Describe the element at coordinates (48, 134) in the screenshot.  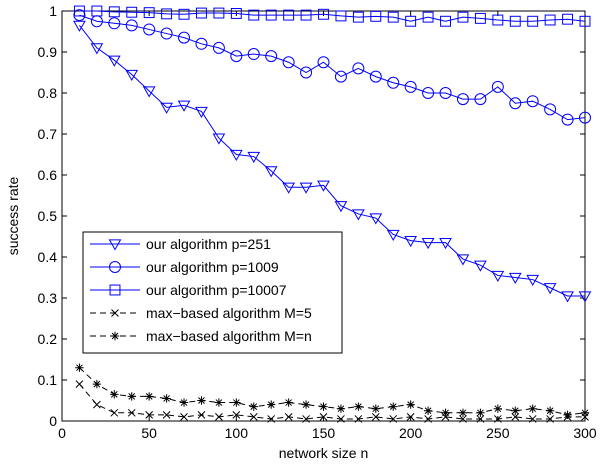
I see `y-tick-label: 0.7` at that location.